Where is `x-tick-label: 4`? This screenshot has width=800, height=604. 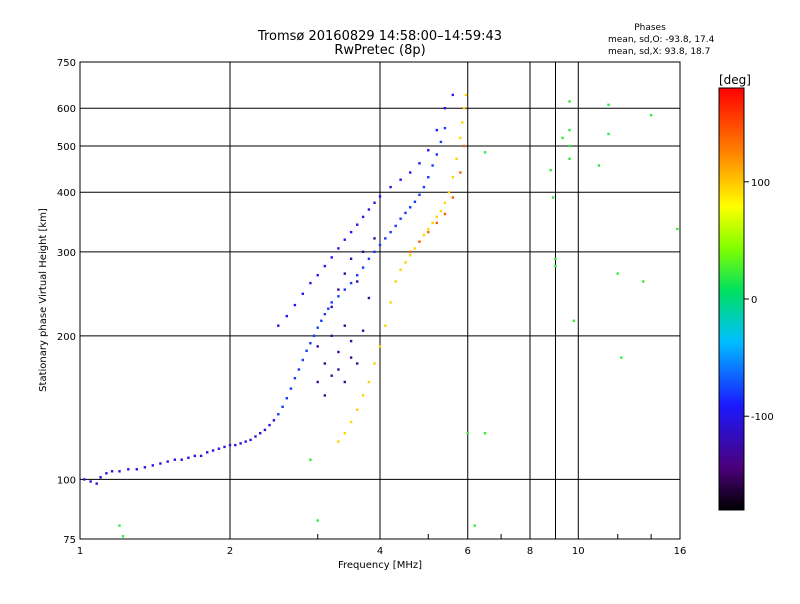
x-tick-label: 4 is located at coordinates (380, 551).